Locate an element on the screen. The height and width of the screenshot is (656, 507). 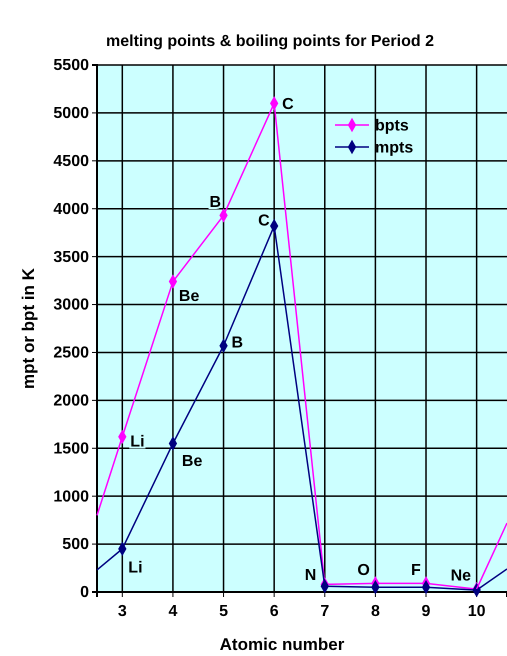
y-tick-label: 3000 is located at coordinates (71, 305).